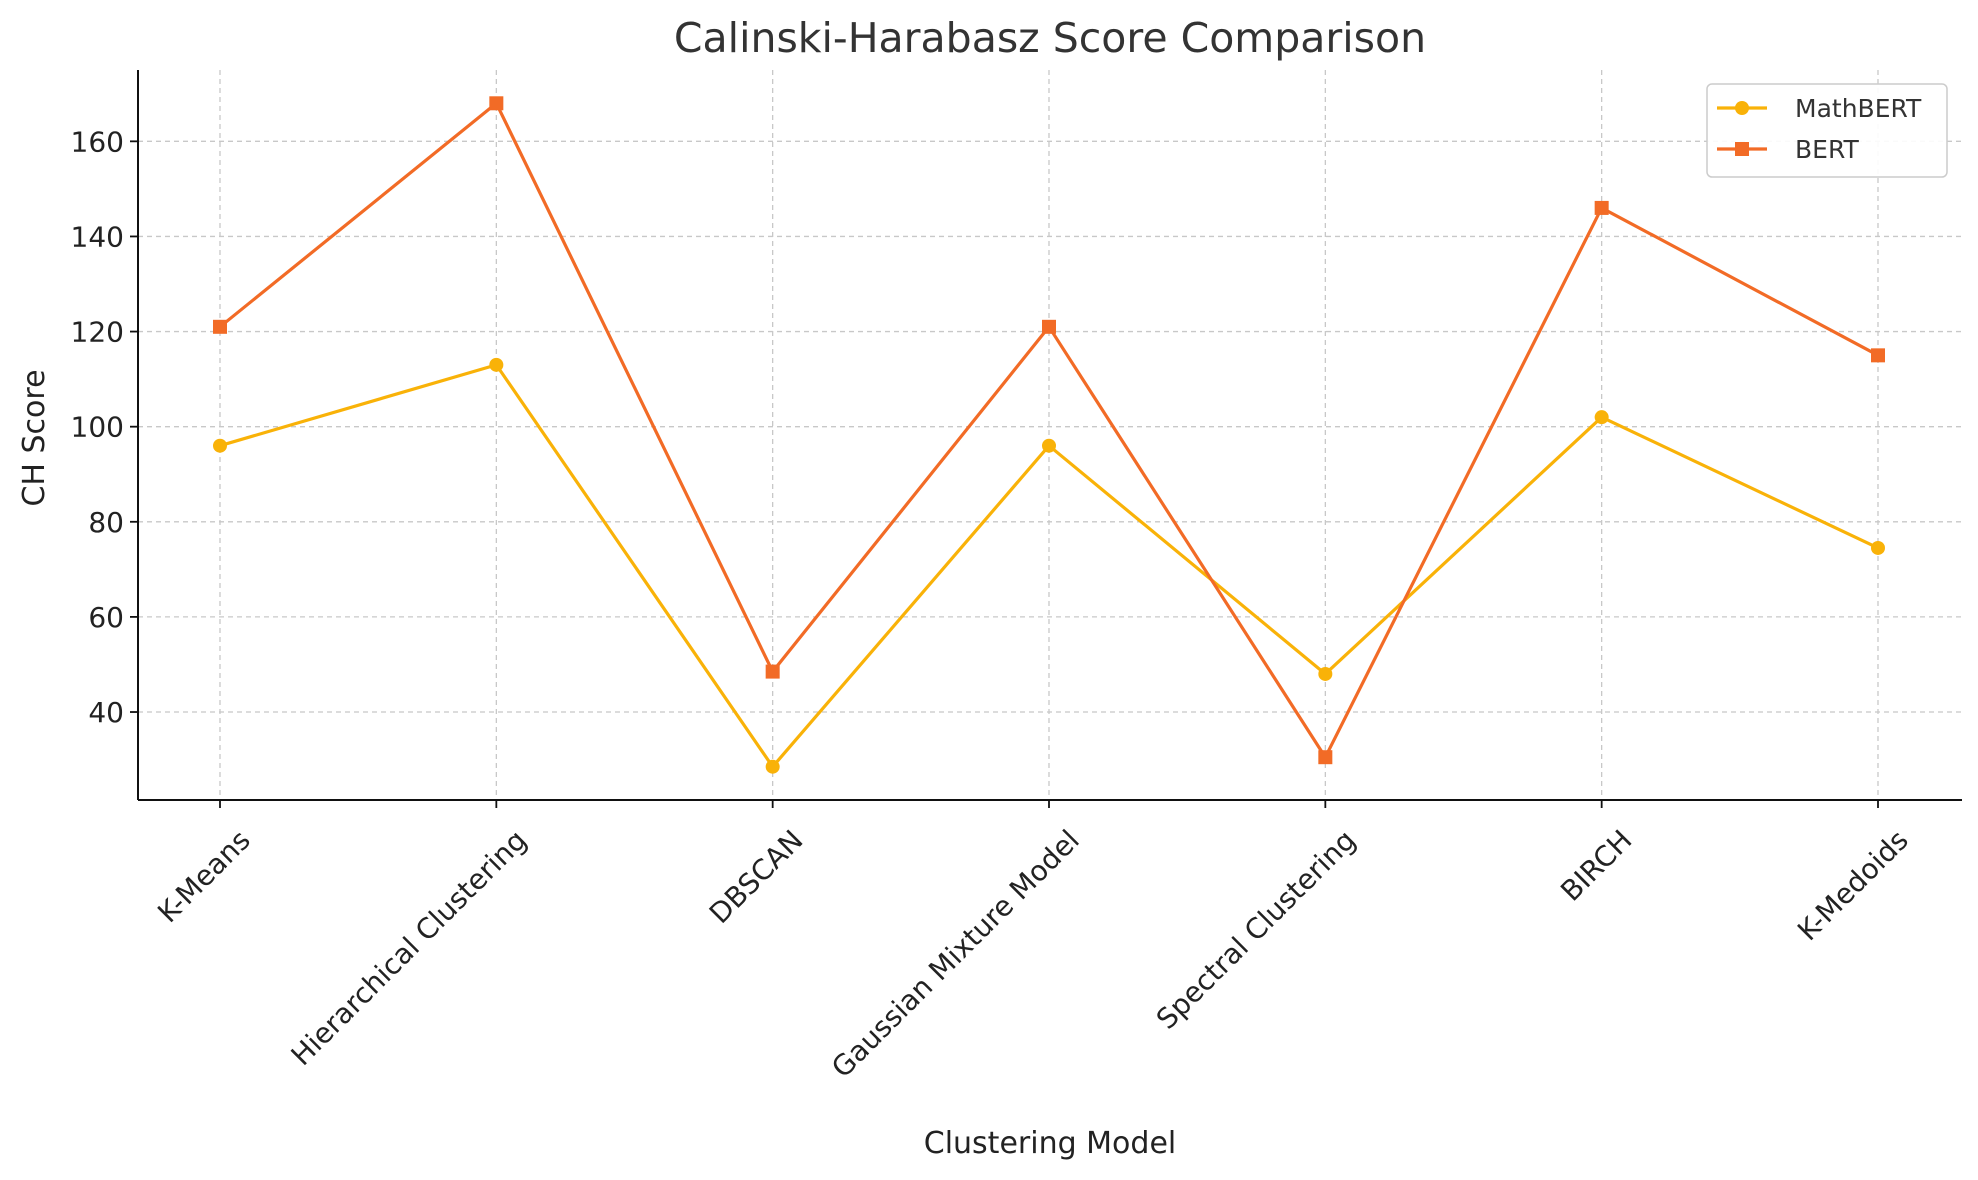 The height and width of the screenshot is (1180, 1978). I want to click on x-tick-label: K-Means, so click(204, 876).